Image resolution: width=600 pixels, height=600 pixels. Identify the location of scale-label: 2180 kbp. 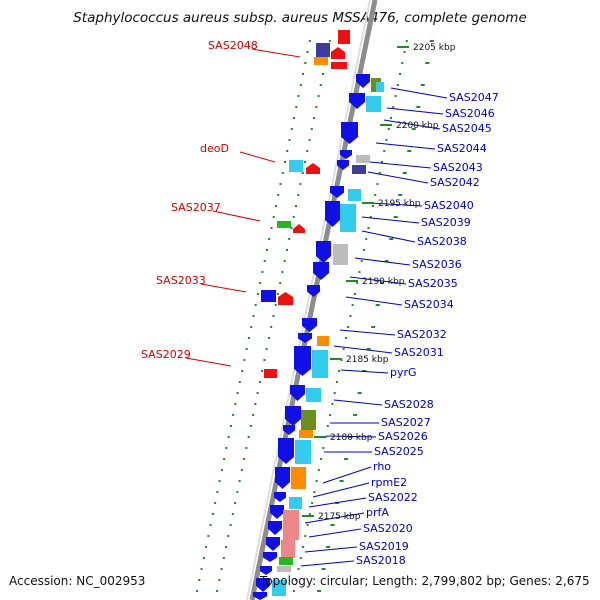
(351, 438).